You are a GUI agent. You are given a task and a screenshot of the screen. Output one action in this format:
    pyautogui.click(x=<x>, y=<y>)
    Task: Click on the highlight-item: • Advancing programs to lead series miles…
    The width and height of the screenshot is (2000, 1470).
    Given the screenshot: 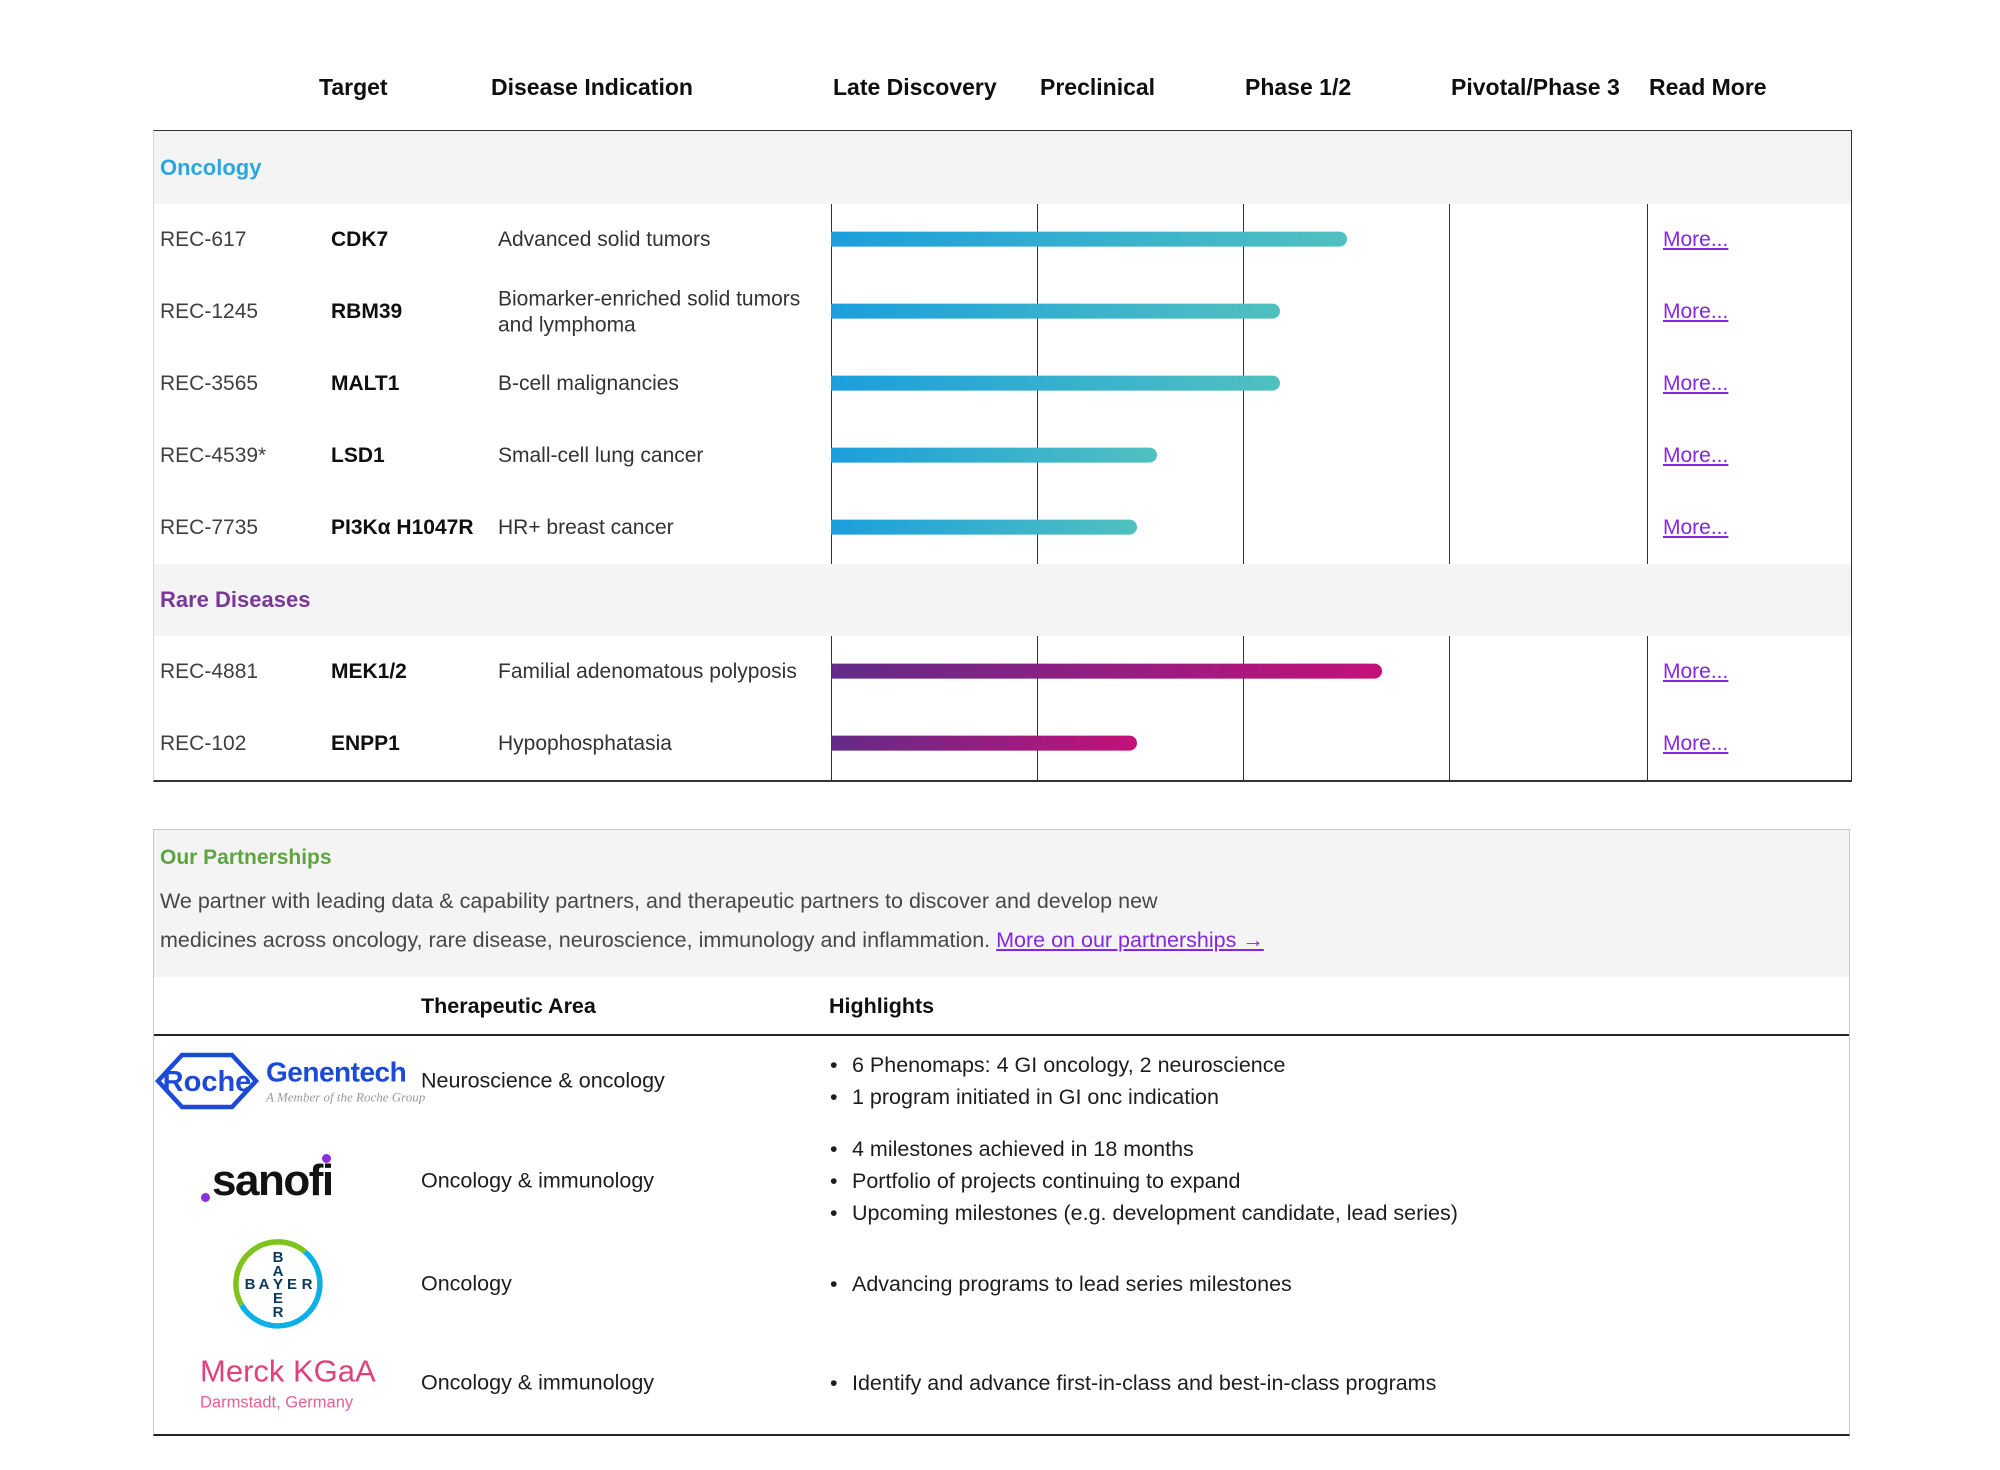 What is the action you would take?
    pyautogui.click(x=1061, y=1284)
    